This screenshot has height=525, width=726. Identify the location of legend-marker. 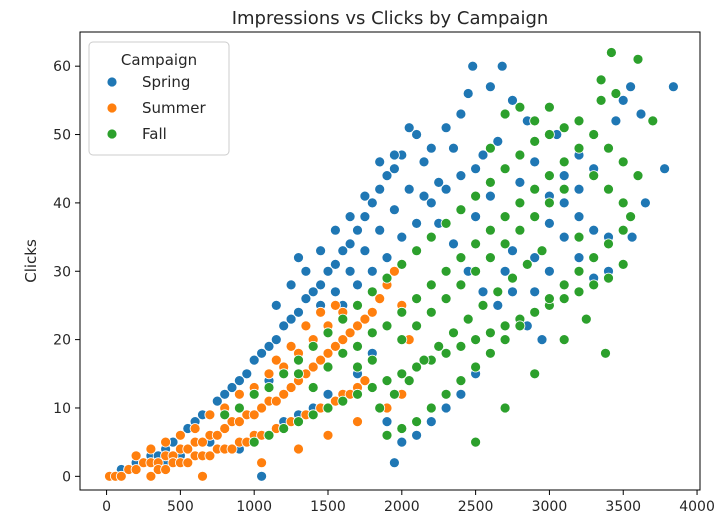
(112, 134).